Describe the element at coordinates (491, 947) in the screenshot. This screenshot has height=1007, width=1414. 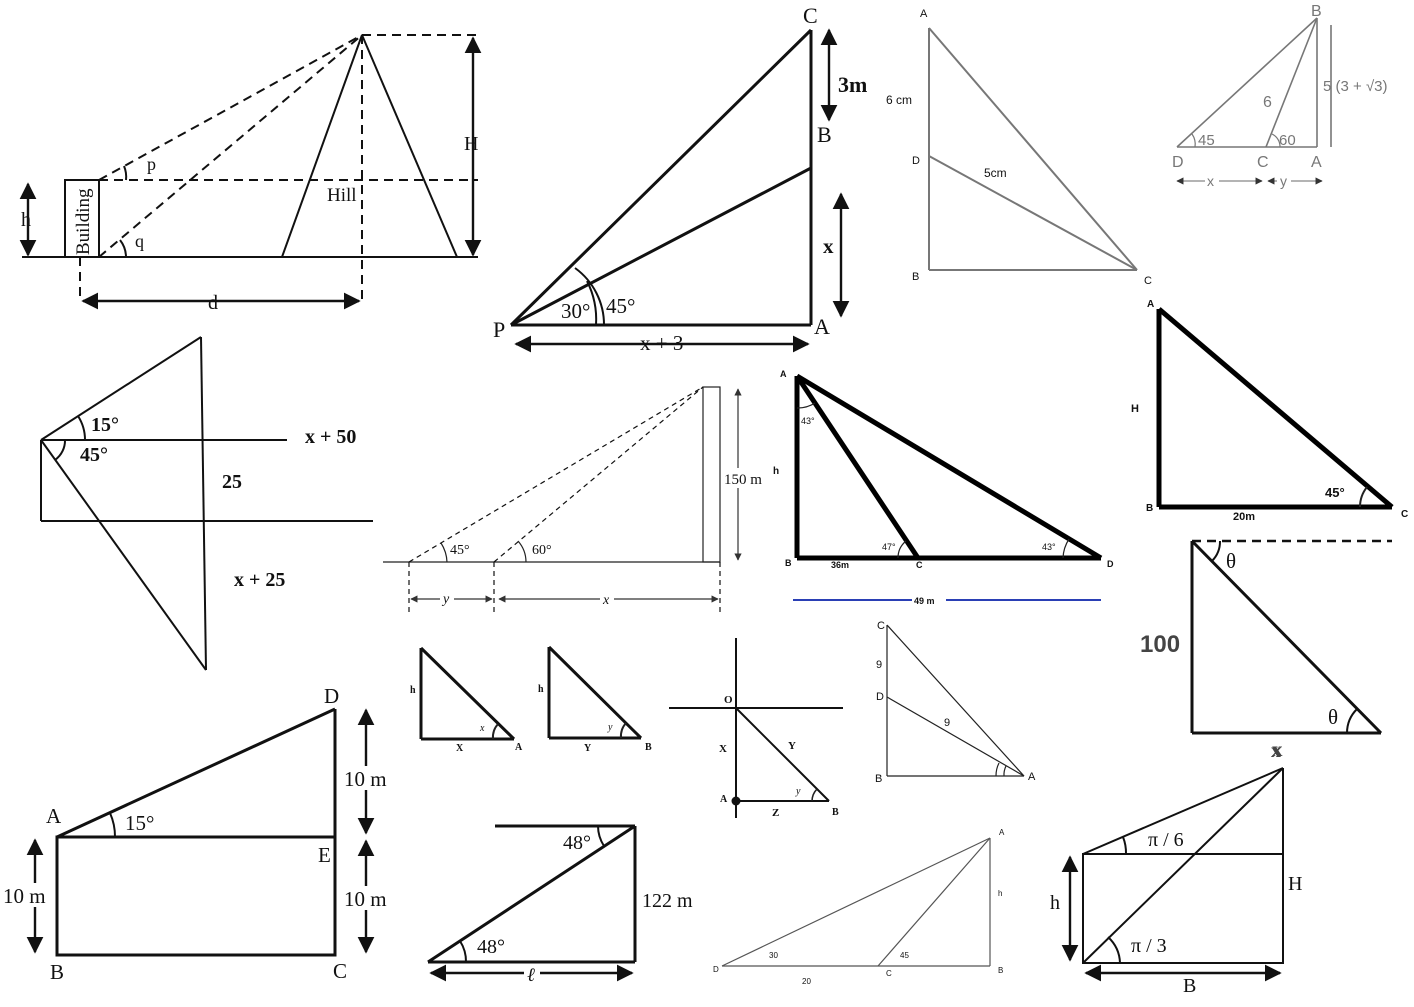
I see `angle-48-bottom: 48°` at that location.